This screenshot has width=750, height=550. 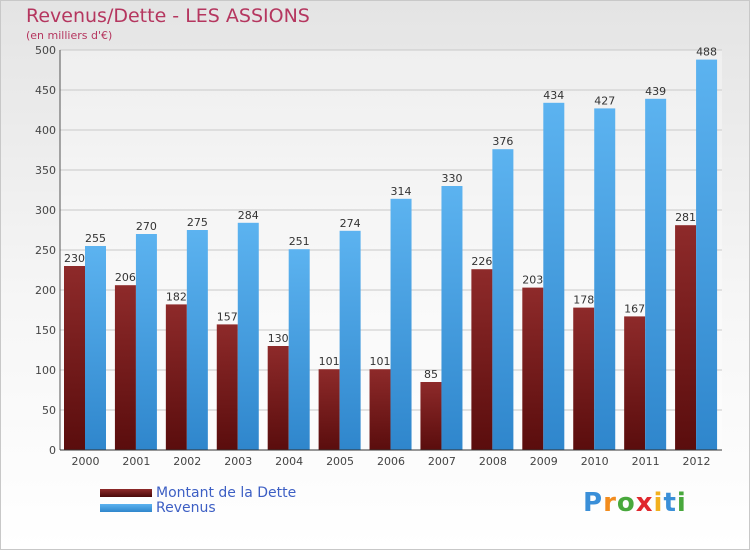 What do you see at coordinates (176, 296) in the screenshot?
I see `data-label-dette: 182` at bounding box center [176, 296].